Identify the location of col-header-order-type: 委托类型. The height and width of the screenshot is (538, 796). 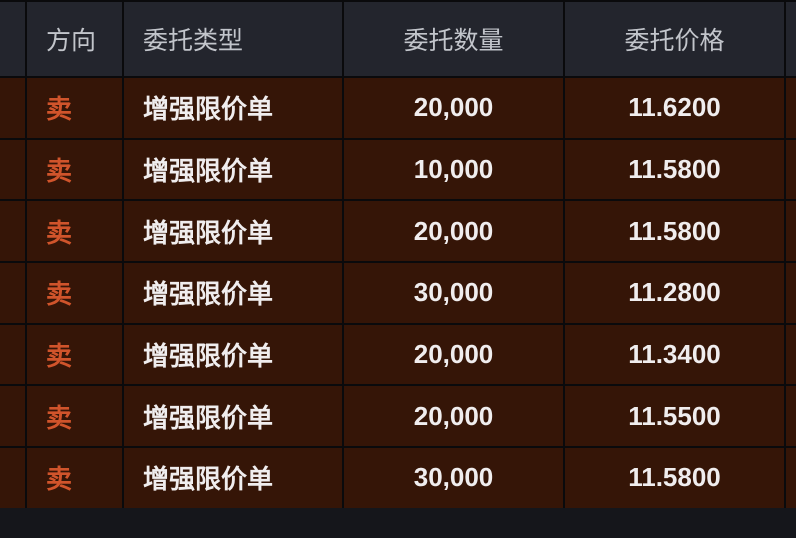
(233, 39).